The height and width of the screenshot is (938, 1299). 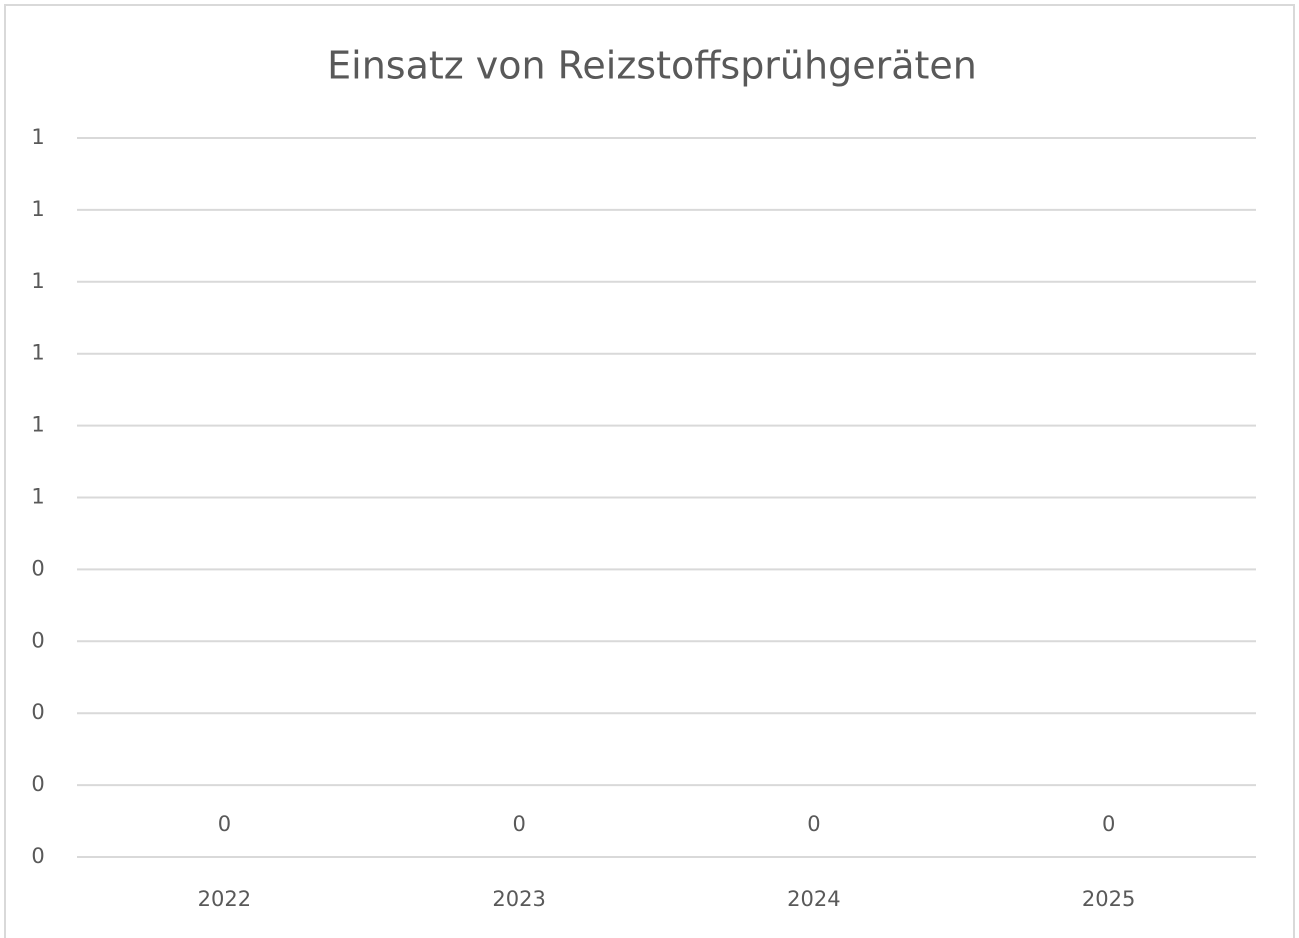 I want to click on x-tick-label: 2025, so click(x=1108, y=899).